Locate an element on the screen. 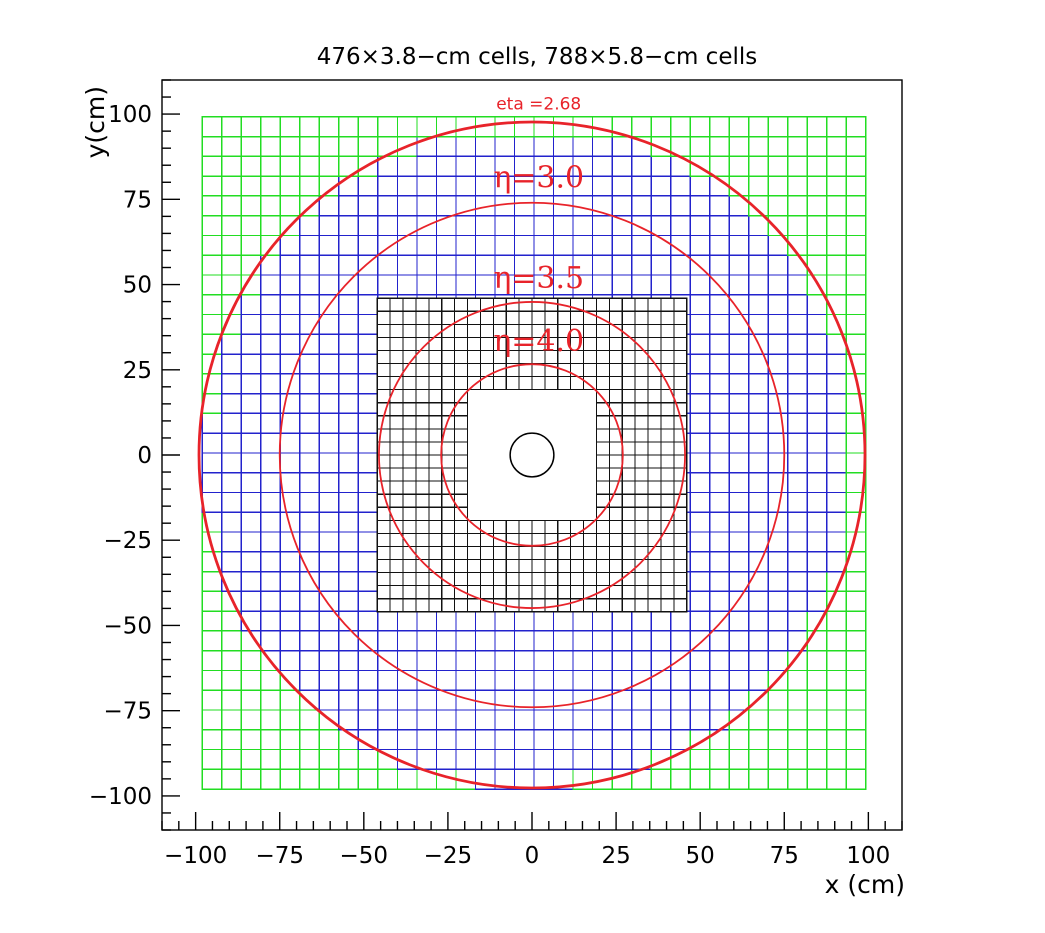  x-tick-label: 25 is located at coordinates (615, 856).